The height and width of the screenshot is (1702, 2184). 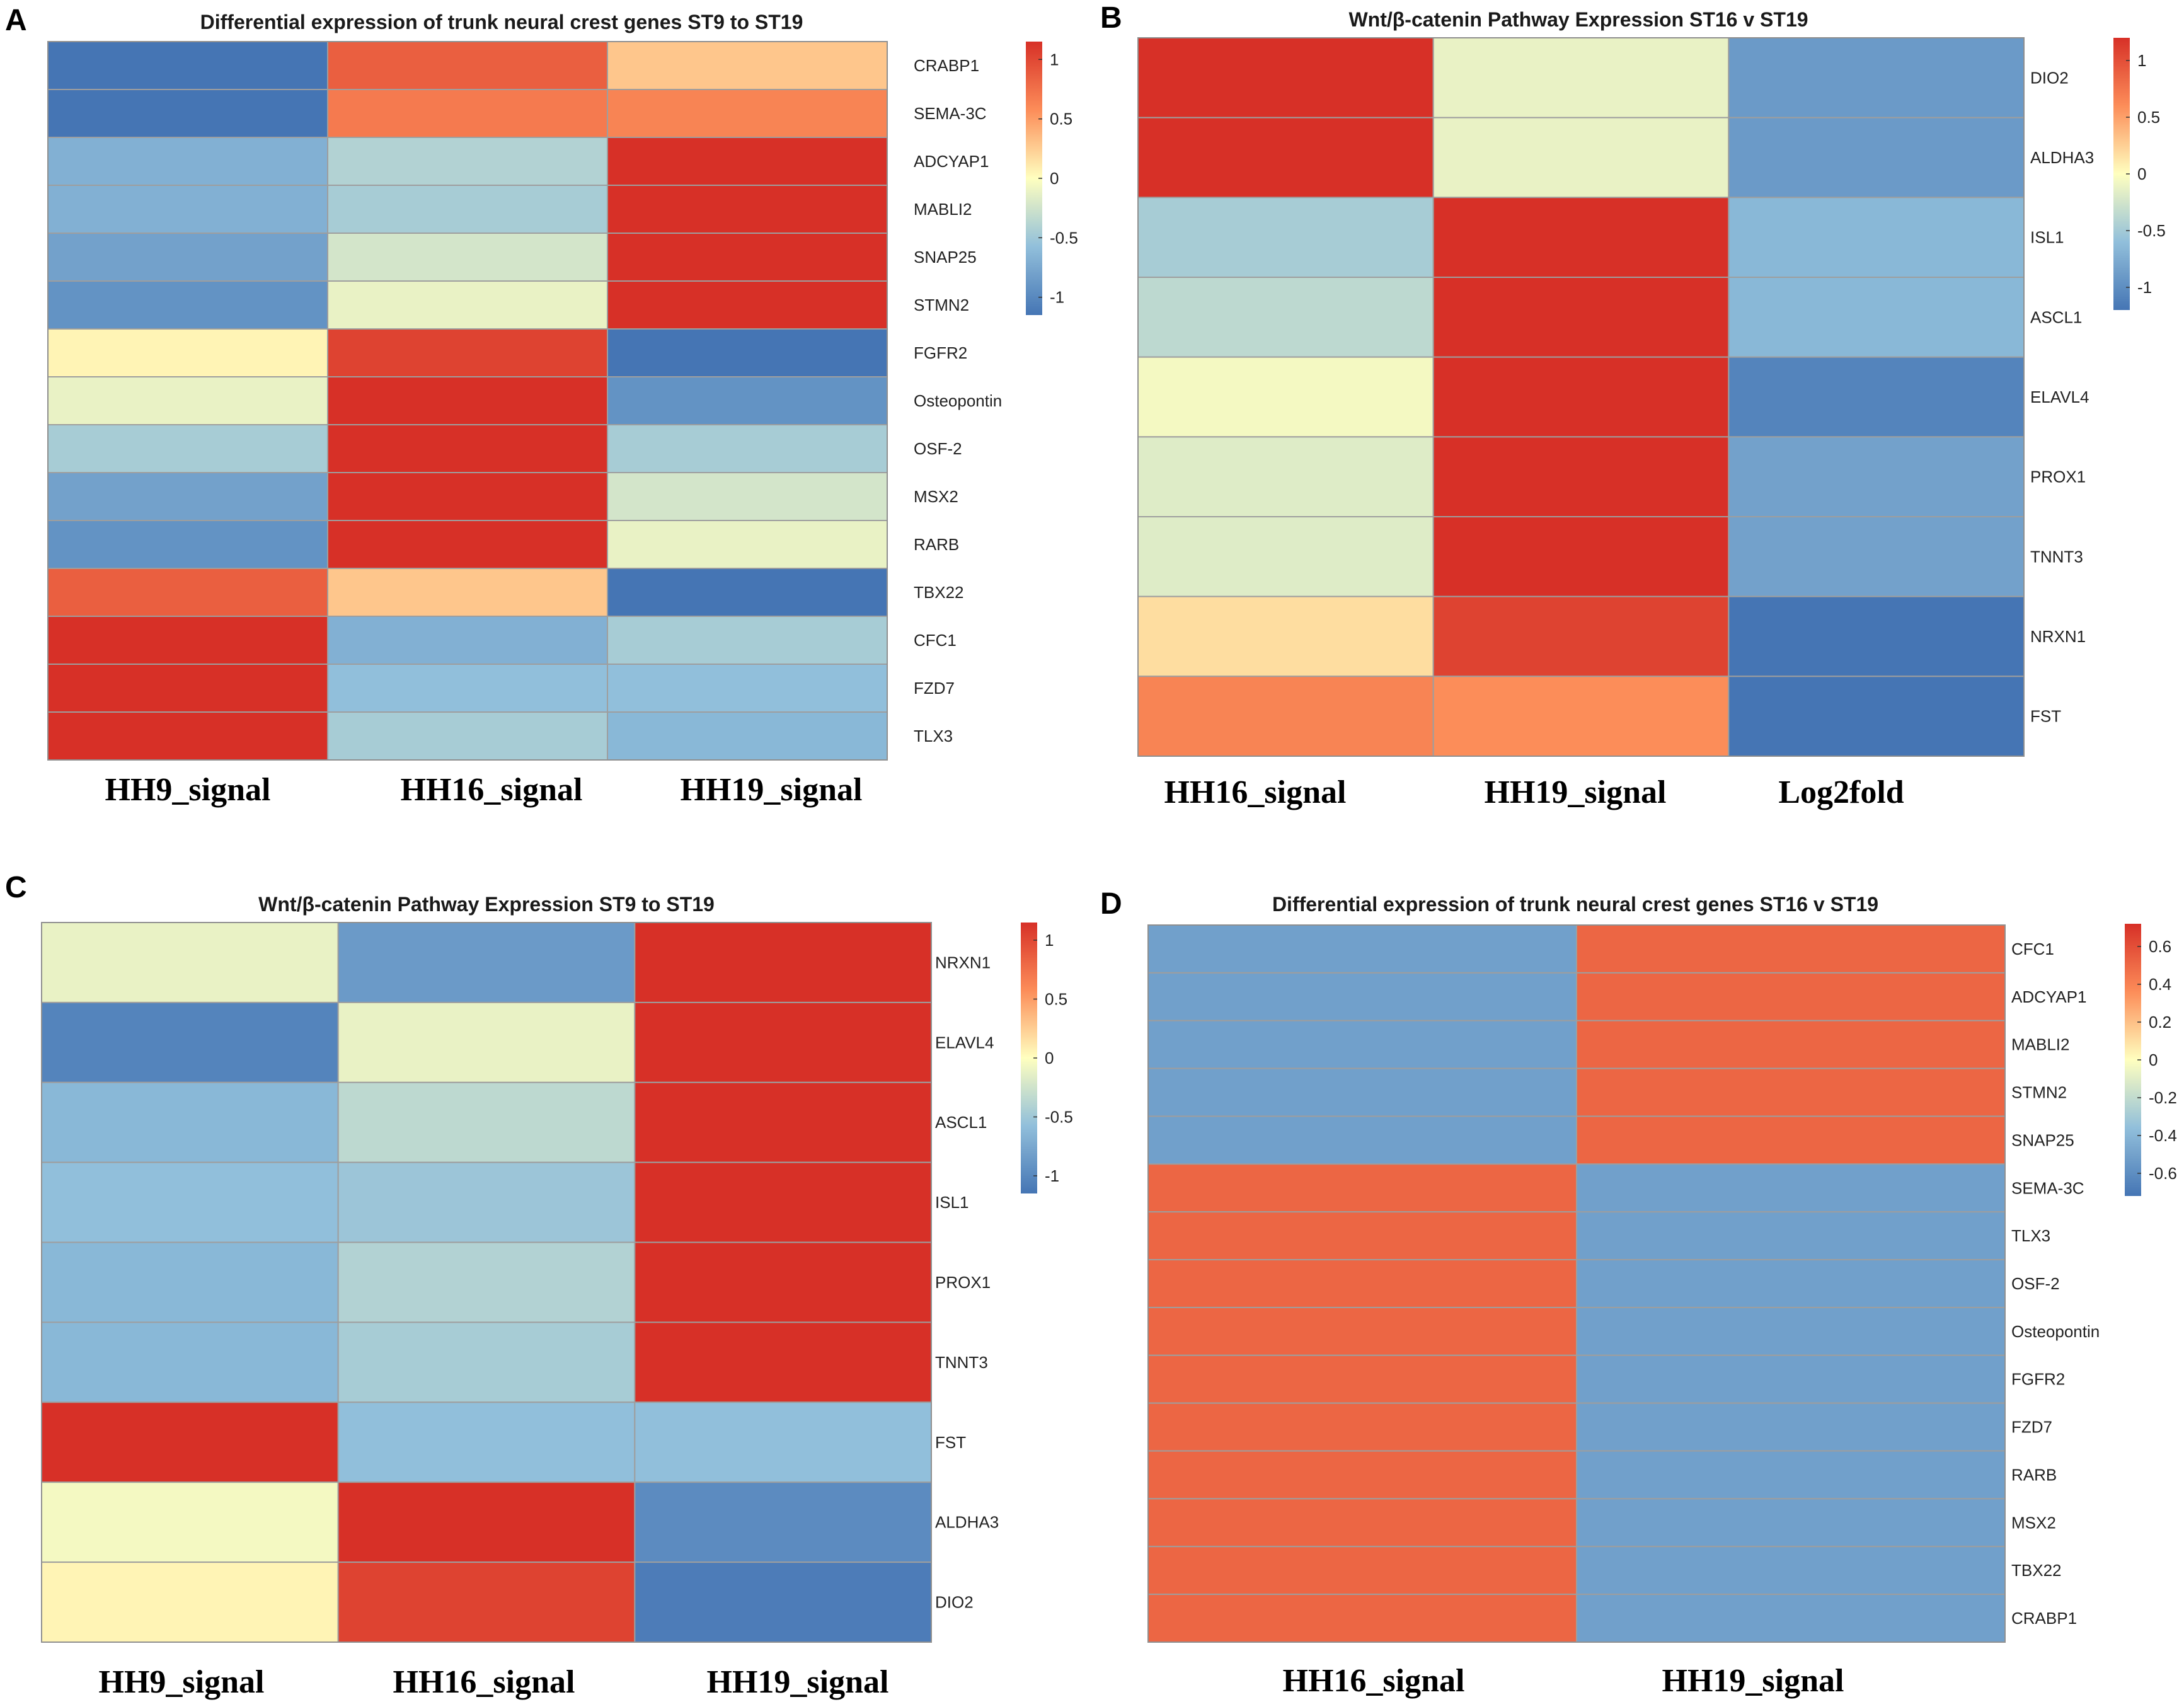 What do you see at coordinates (2047, 1187) in the screenshot?
I see `row-label: SEMA-3C` at bounding box center [2047, 1187].